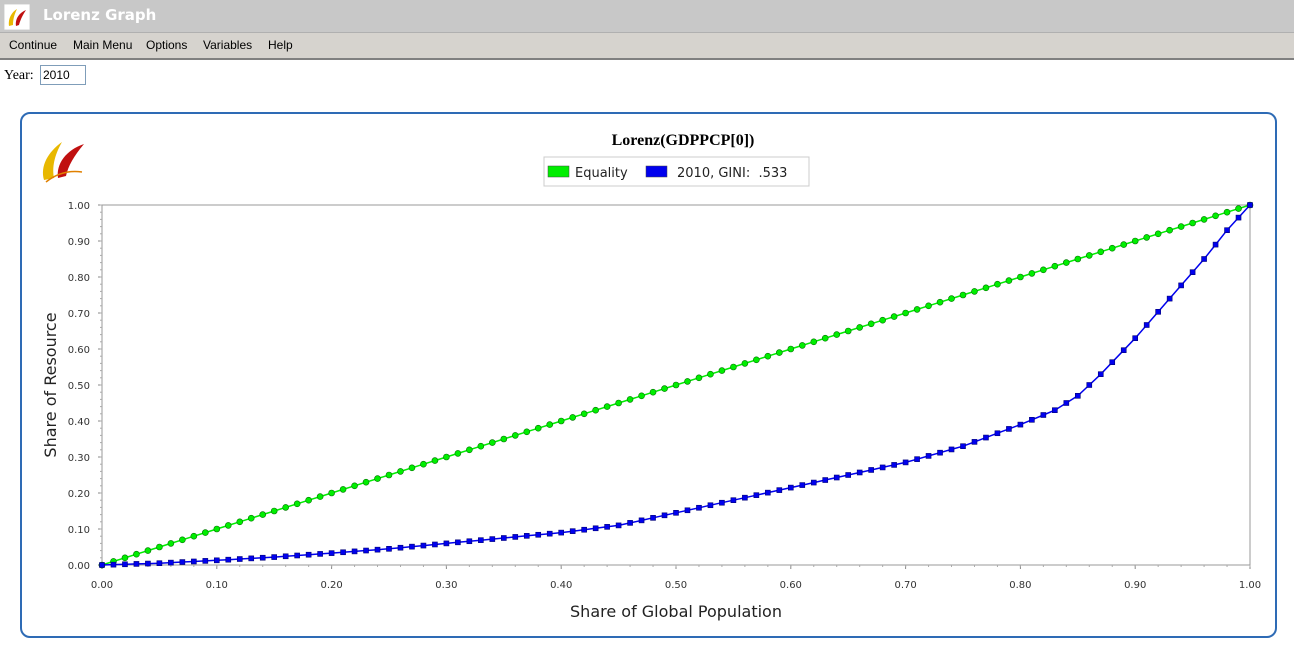  I want to click on menu-help: Help, so click(280, 45).